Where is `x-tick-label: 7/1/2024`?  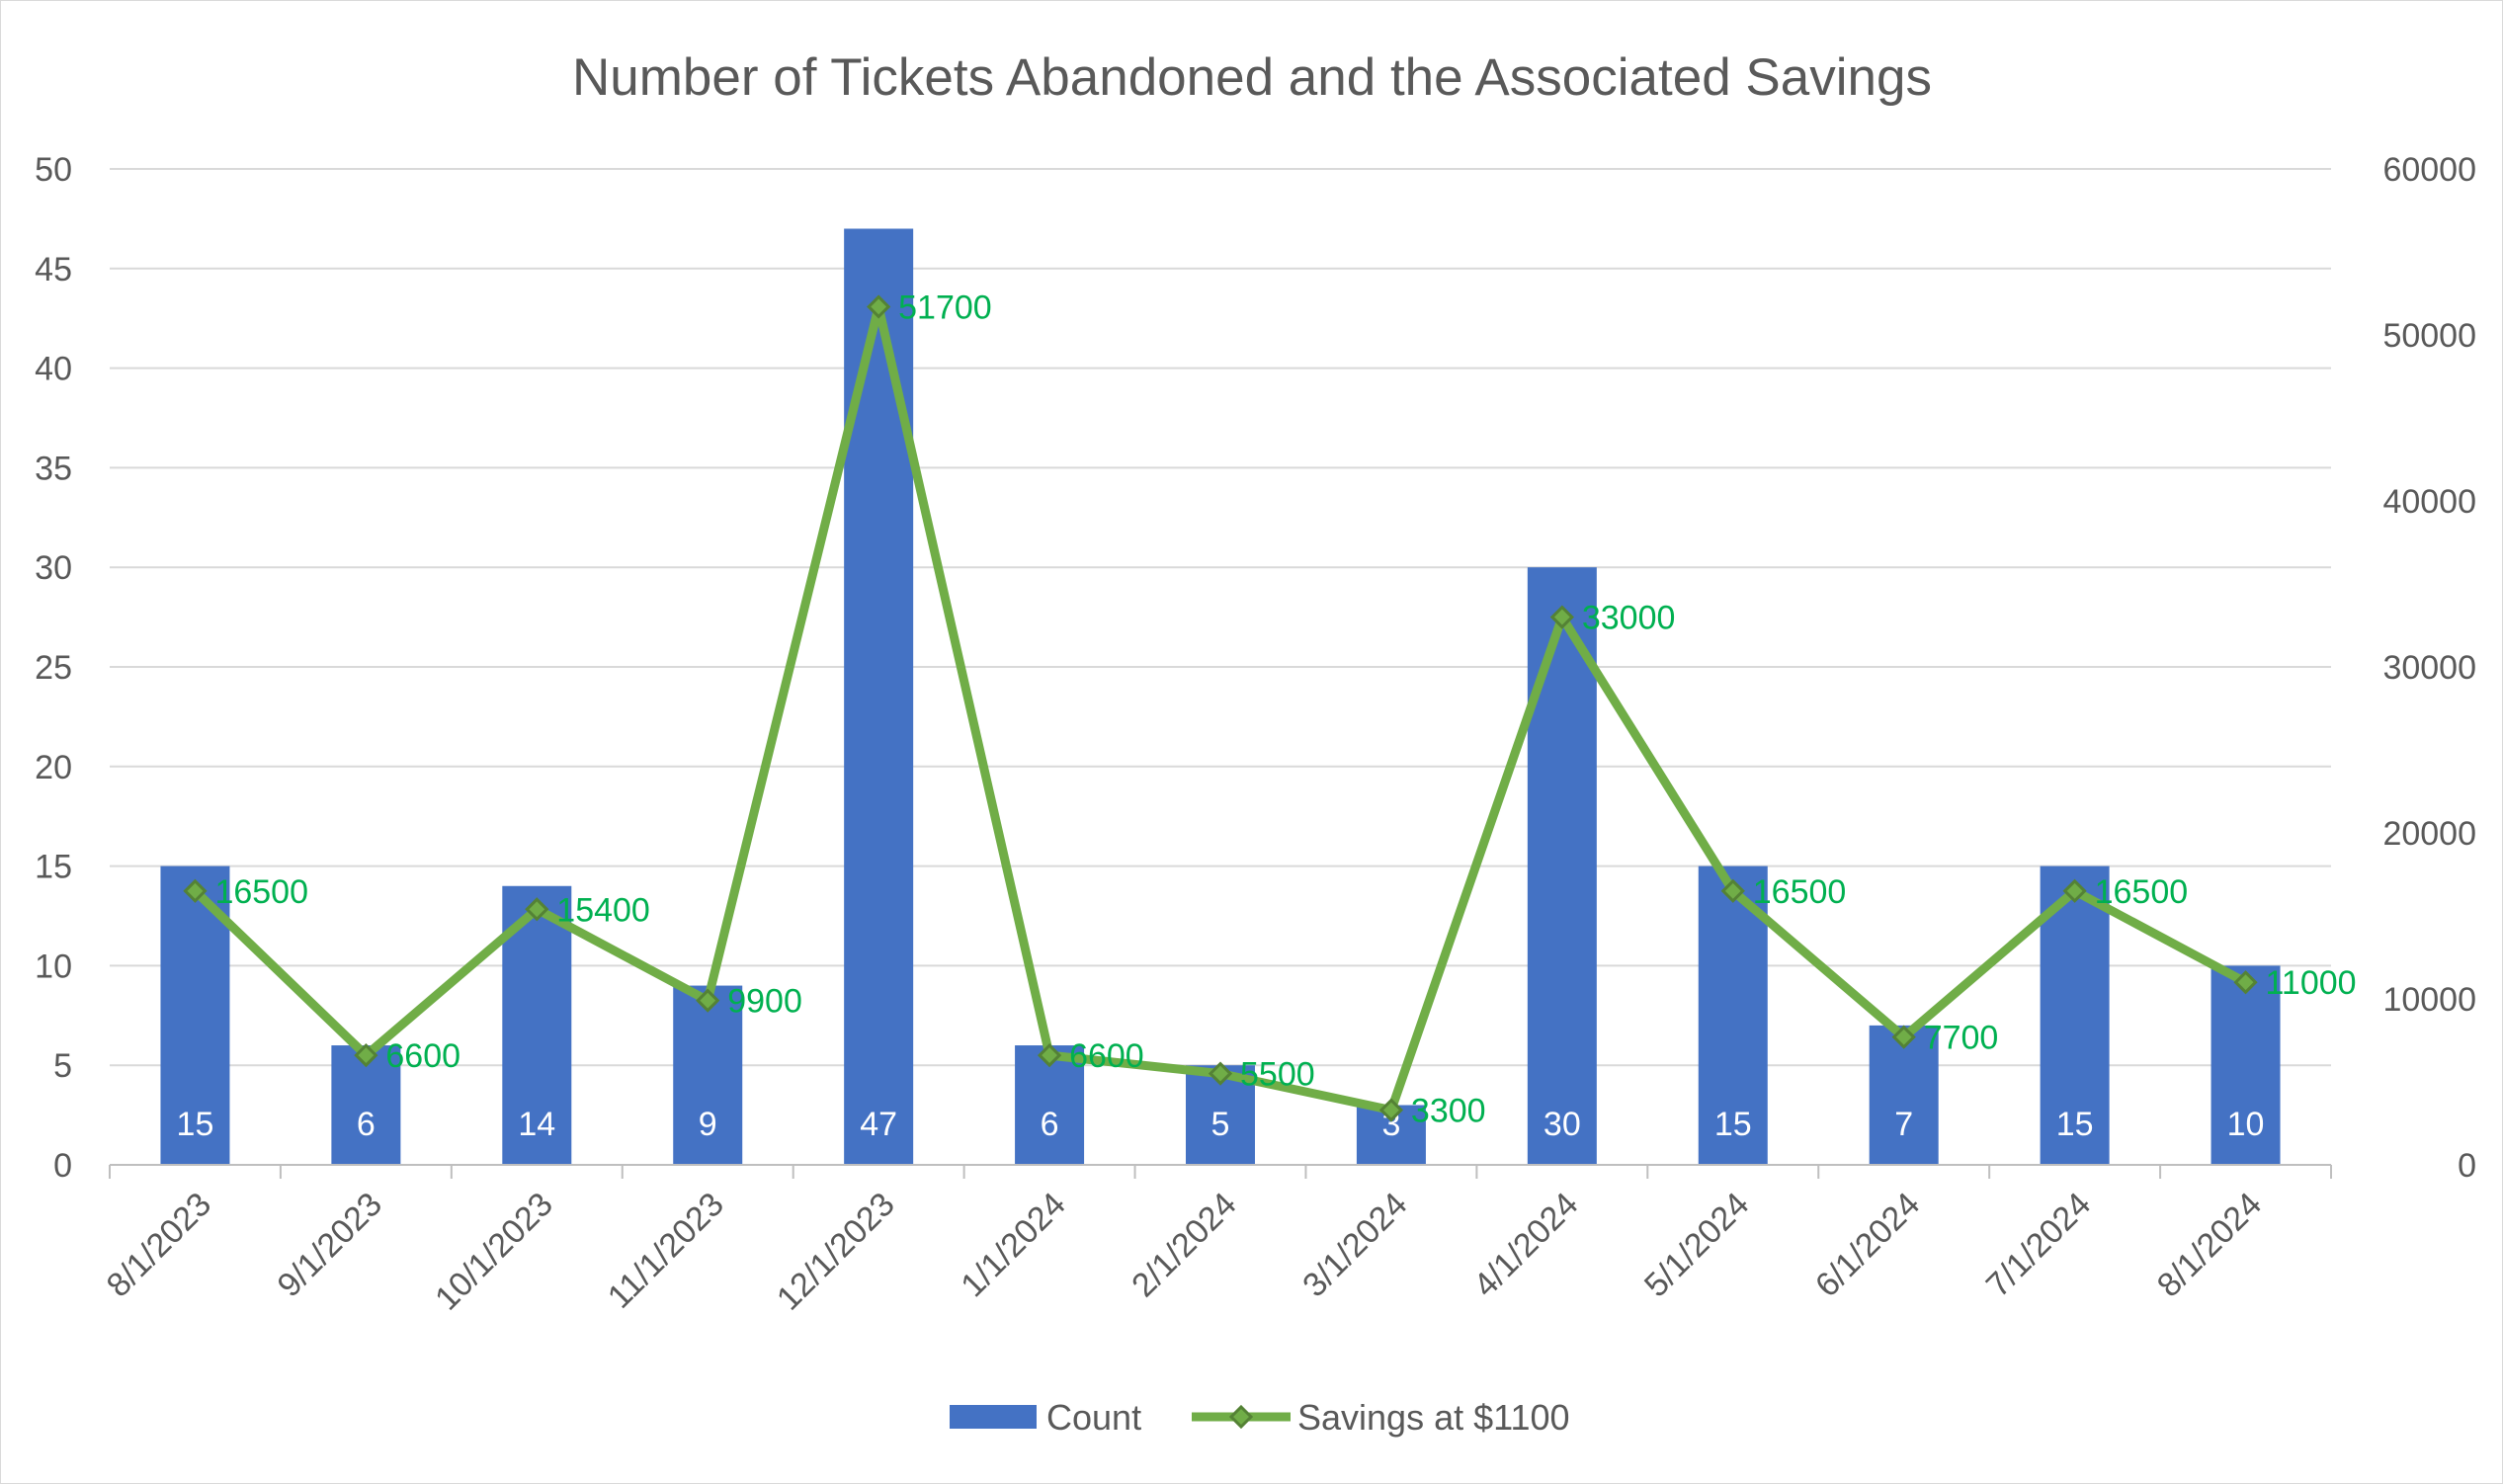 x-tick-label: 7/1/2024 is located at coordinates (2038, 1245).